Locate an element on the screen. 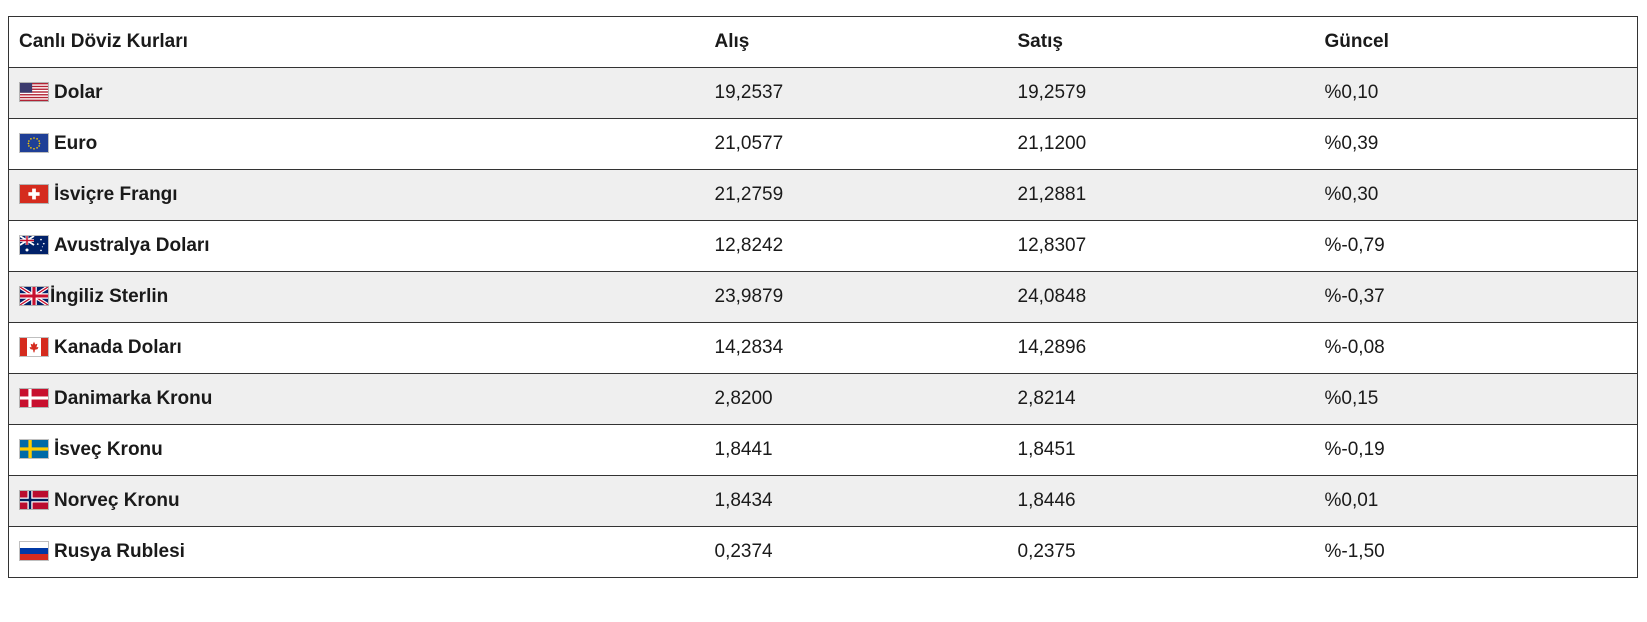 Image resolution: width=1647 pixels, height=622 pixels. table-row: Kanada Doları 14,2834 14,2896 %-0,08 is located at coordinates (823, 348).